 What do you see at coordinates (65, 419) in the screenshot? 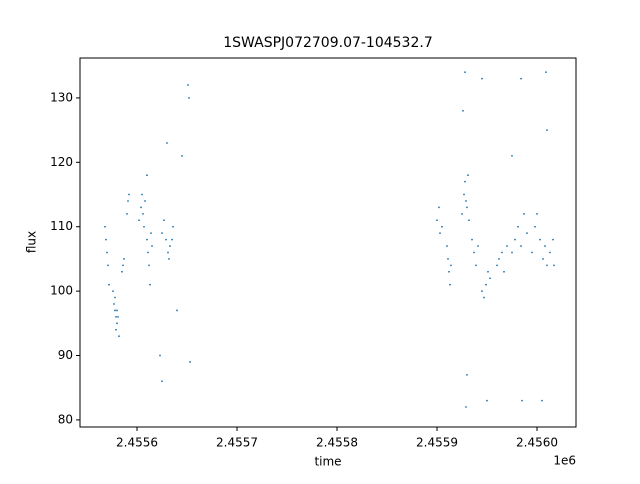
I see `y-tick-label: 80` at bounding box center [65, 419].